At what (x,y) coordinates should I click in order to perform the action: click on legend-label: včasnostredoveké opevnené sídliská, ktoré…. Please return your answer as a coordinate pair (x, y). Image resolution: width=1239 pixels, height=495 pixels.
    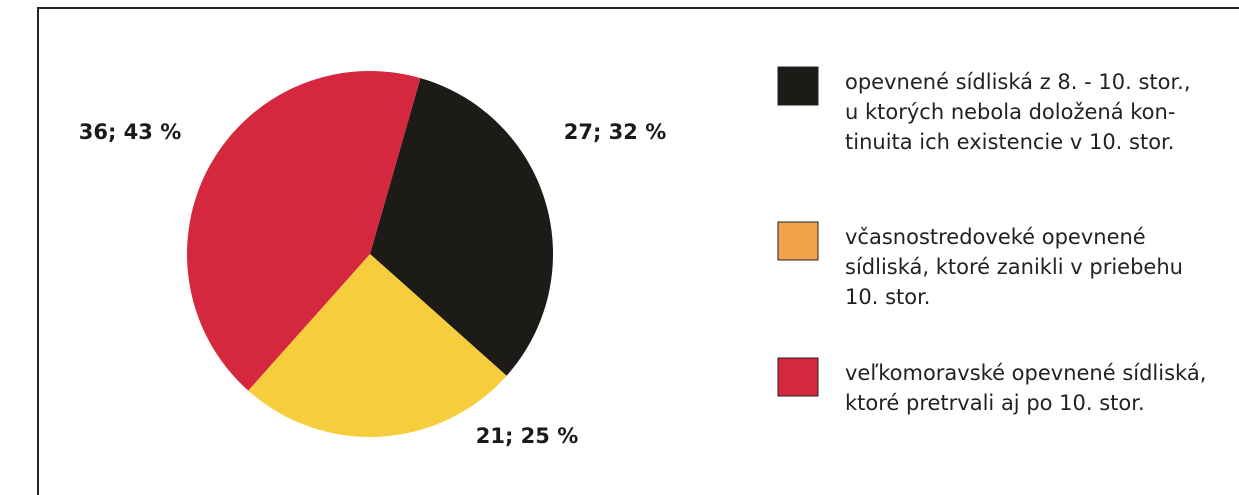
    Looking at the image, I should click on (1014, 267).